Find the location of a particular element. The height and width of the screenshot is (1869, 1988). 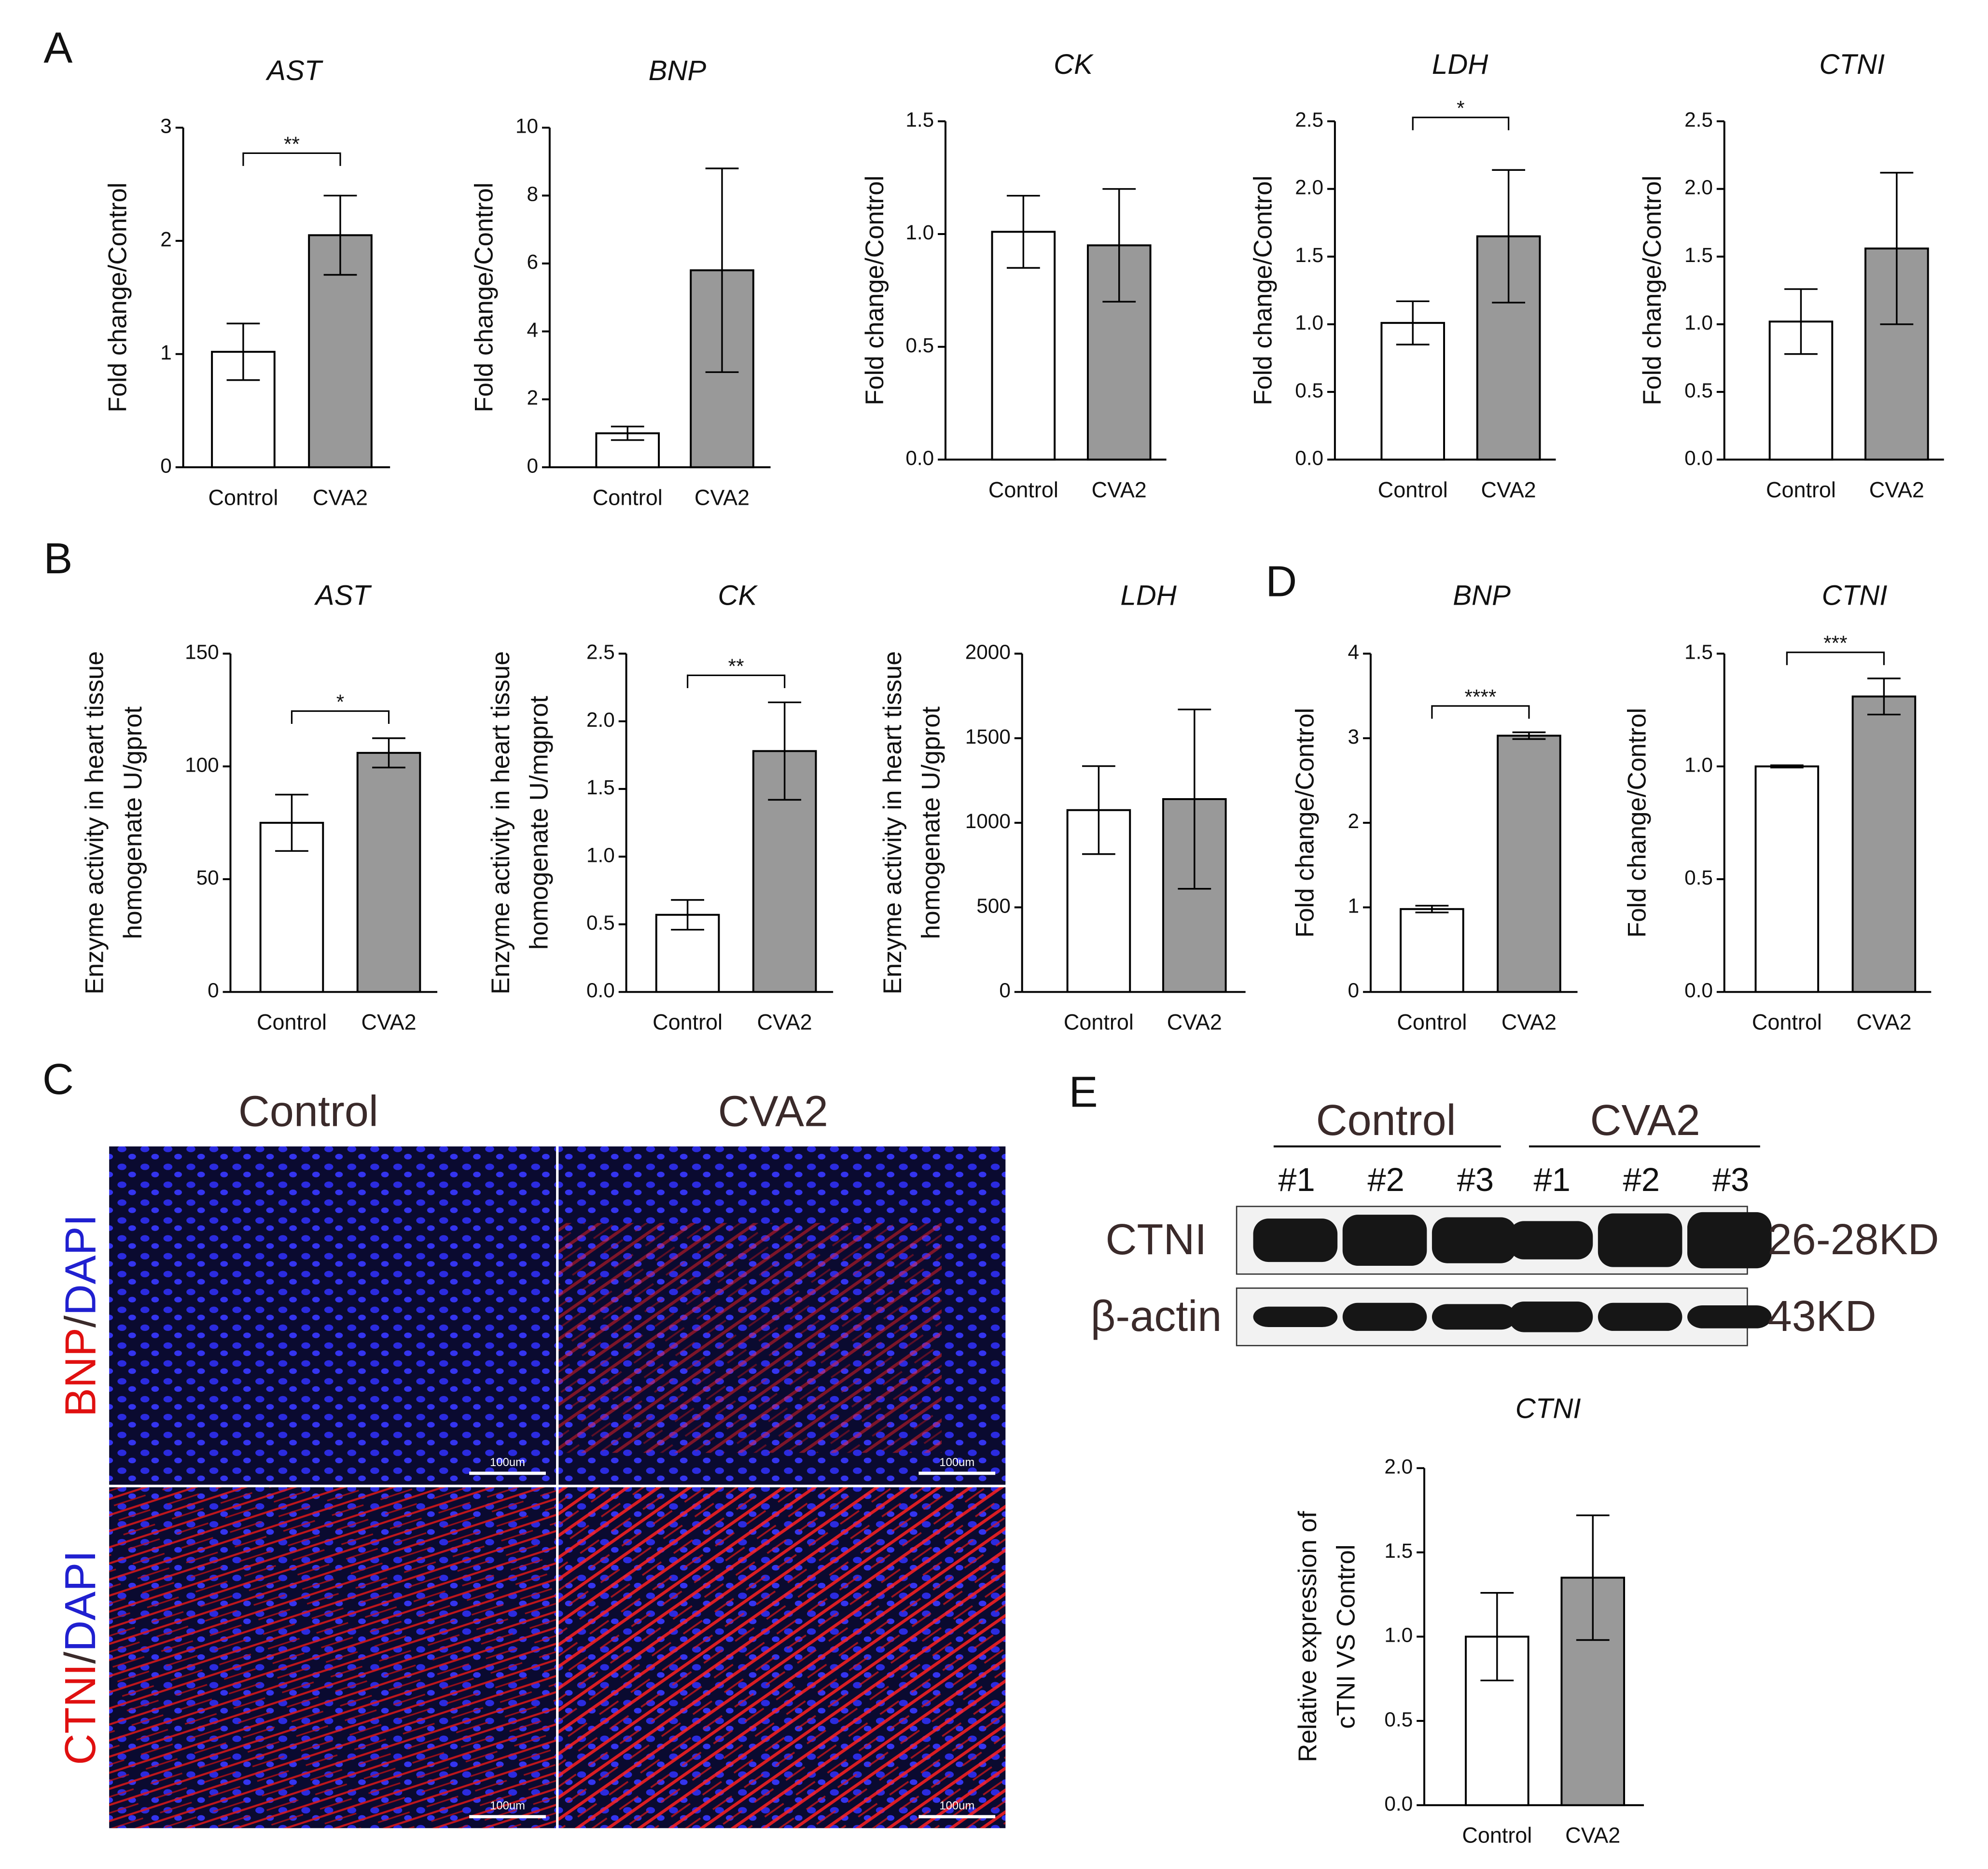

size-label: 43KD is located at coordinates (1822, 1317).